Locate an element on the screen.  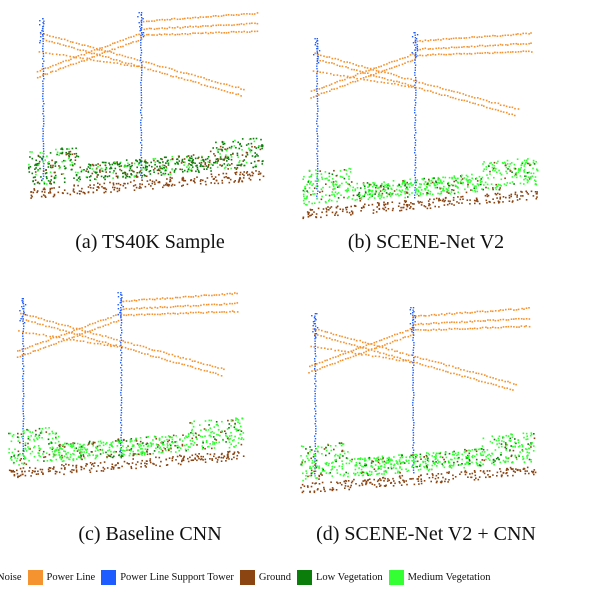
legend-label: Power Line Support Tower is located at coordinates (177, 577).